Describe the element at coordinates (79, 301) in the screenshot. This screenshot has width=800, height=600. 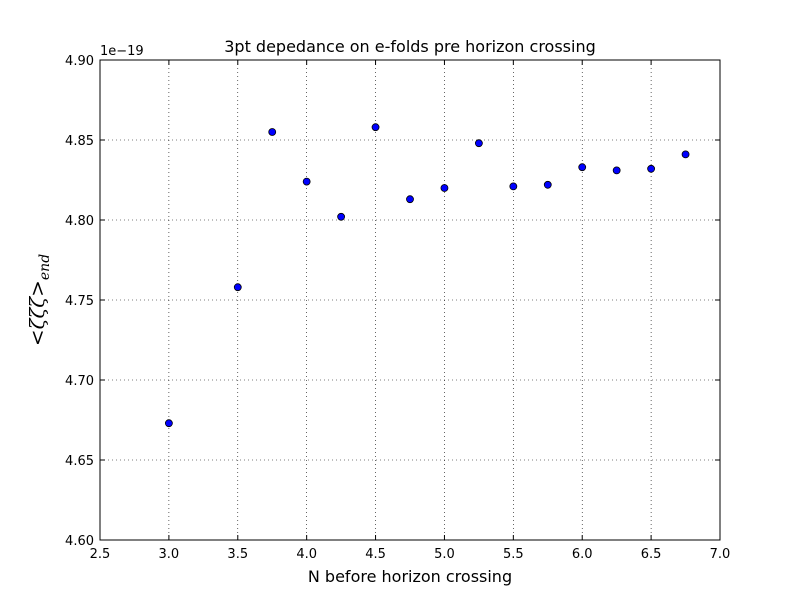
I see `y-tick-label: 4.75` at that location.